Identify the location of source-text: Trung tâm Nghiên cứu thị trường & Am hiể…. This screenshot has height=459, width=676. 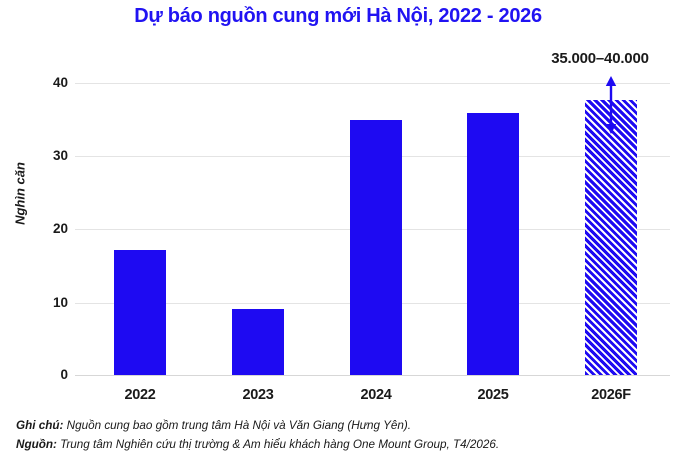
(278, 444).